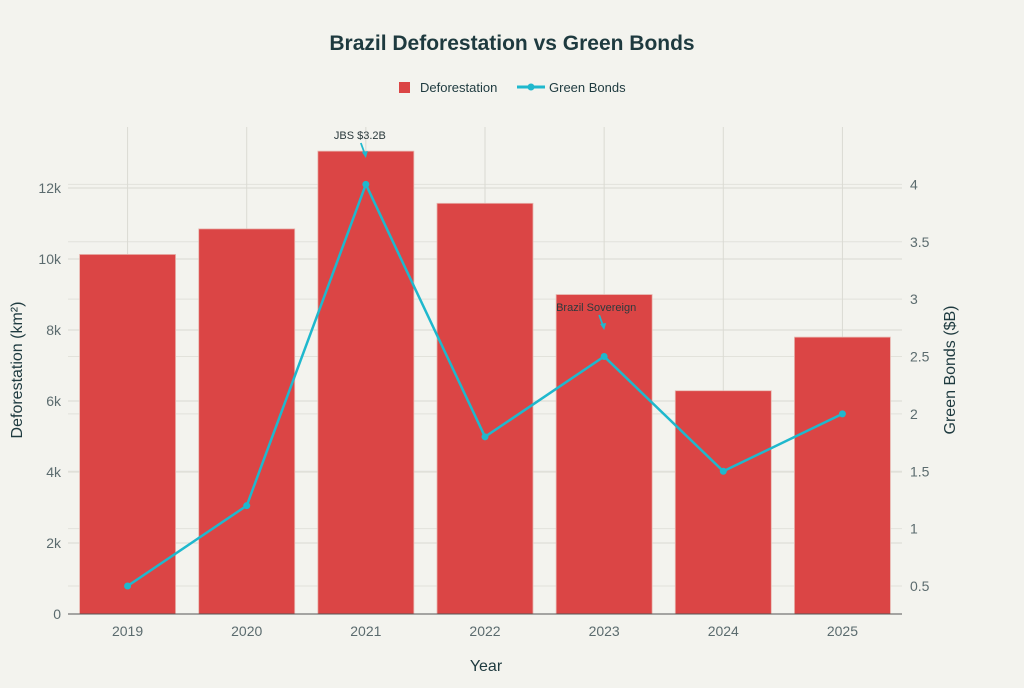 Image resolution: width=1024 pixels, height=688 pixels. Describe the element at coordinates (458, 87) in the screenshot. I see `legend-deforestation-label: Deforestation` at that location.